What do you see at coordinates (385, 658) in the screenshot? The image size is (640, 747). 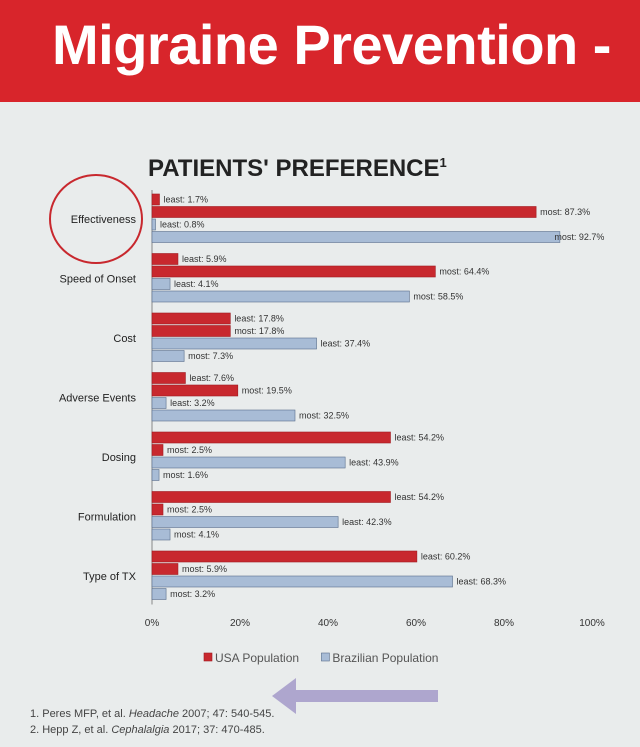 I see `legend-label: Brazilian Population` at bounding box center [385, 658].